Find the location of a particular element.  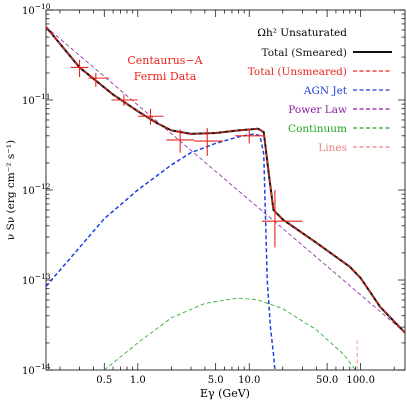

legend-label-agn-jet: AGN Jet is located at coordinates (325, 91).